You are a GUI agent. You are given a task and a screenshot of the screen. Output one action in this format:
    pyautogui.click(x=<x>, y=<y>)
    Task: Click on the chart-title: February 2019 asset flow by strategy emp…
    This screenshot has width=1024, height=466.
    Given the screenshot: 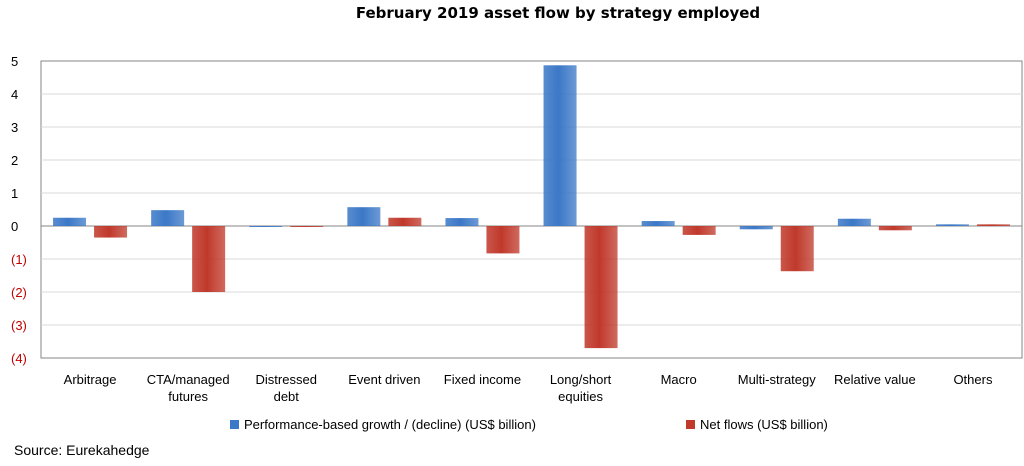 What is the action you would take?
    pyautogui.click(x=558, y=13)
    